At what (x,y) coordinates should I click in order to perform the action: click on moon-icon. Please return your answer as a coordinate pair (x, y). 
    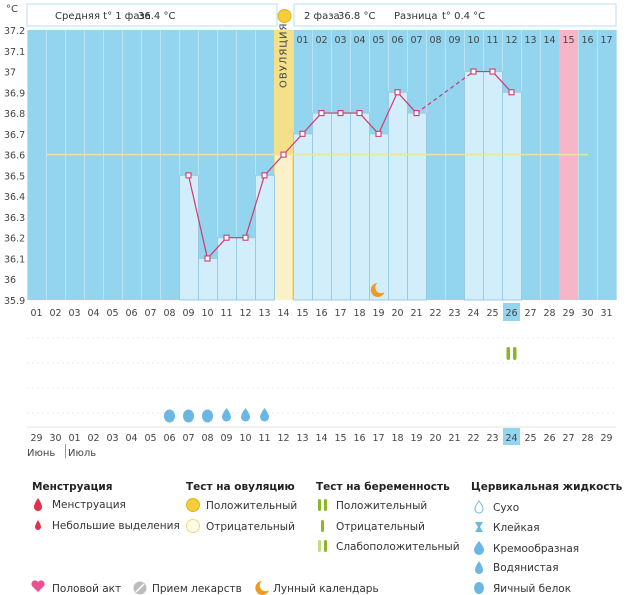
    Looking at the image, I should click on (377, 290).